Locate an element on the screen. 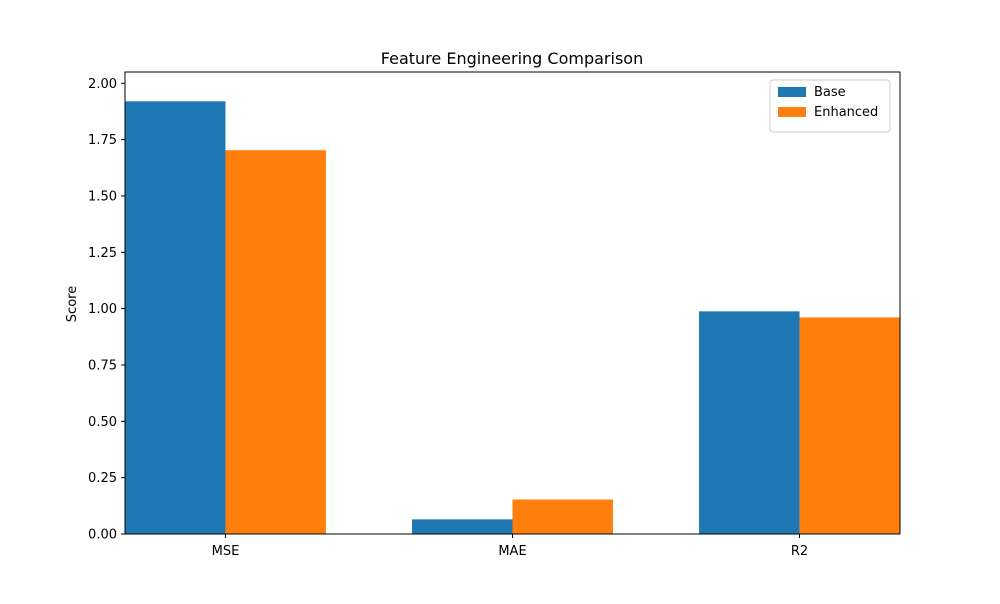 Image resolution: width=1000 pixels, height=604 pixels. bar-enhanced-mae is located at coordinates (562, 516).